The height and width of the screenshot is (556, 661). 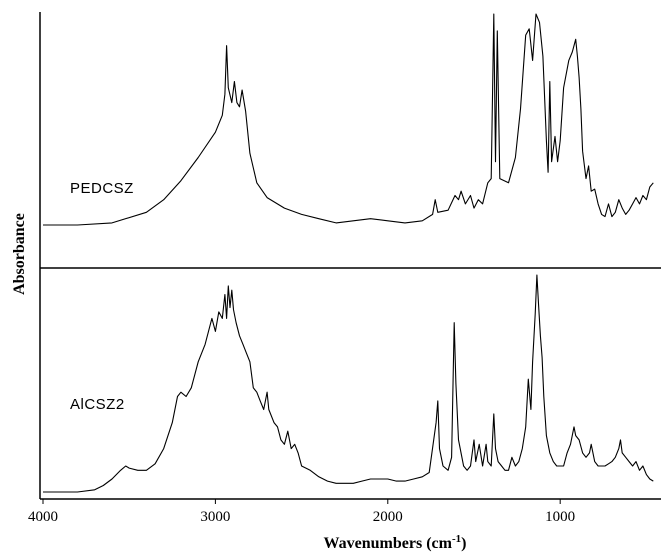 I want to click on x-tick-label: 3000, so click(x=215, y=517).